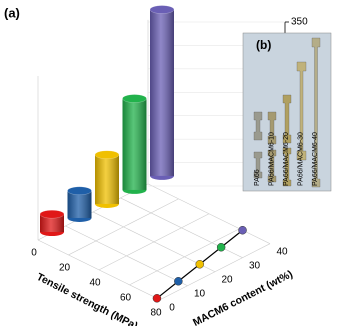  What do you see at coordinates (257, 177) in the screenshot?
I see `inset-sample-label: PA66` at bounding box center [257, 177].